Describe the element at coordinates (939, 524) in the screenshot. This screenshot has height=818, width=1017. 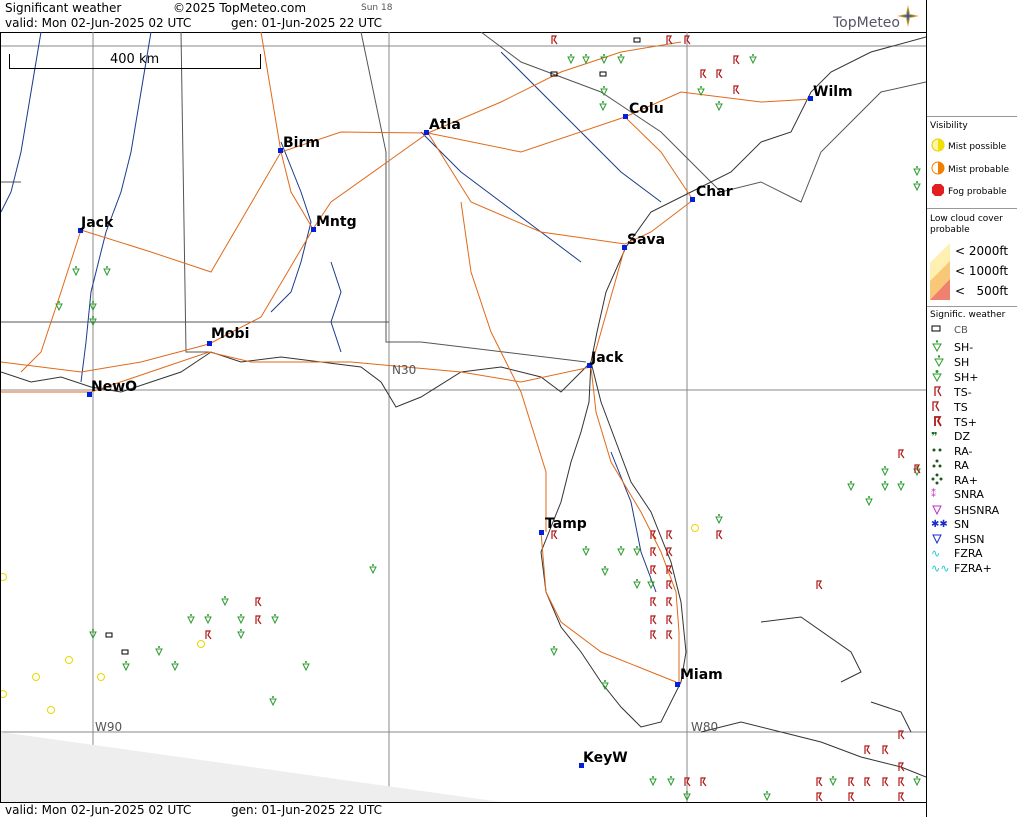
I see `snow-icon: ✱✱` at that location.